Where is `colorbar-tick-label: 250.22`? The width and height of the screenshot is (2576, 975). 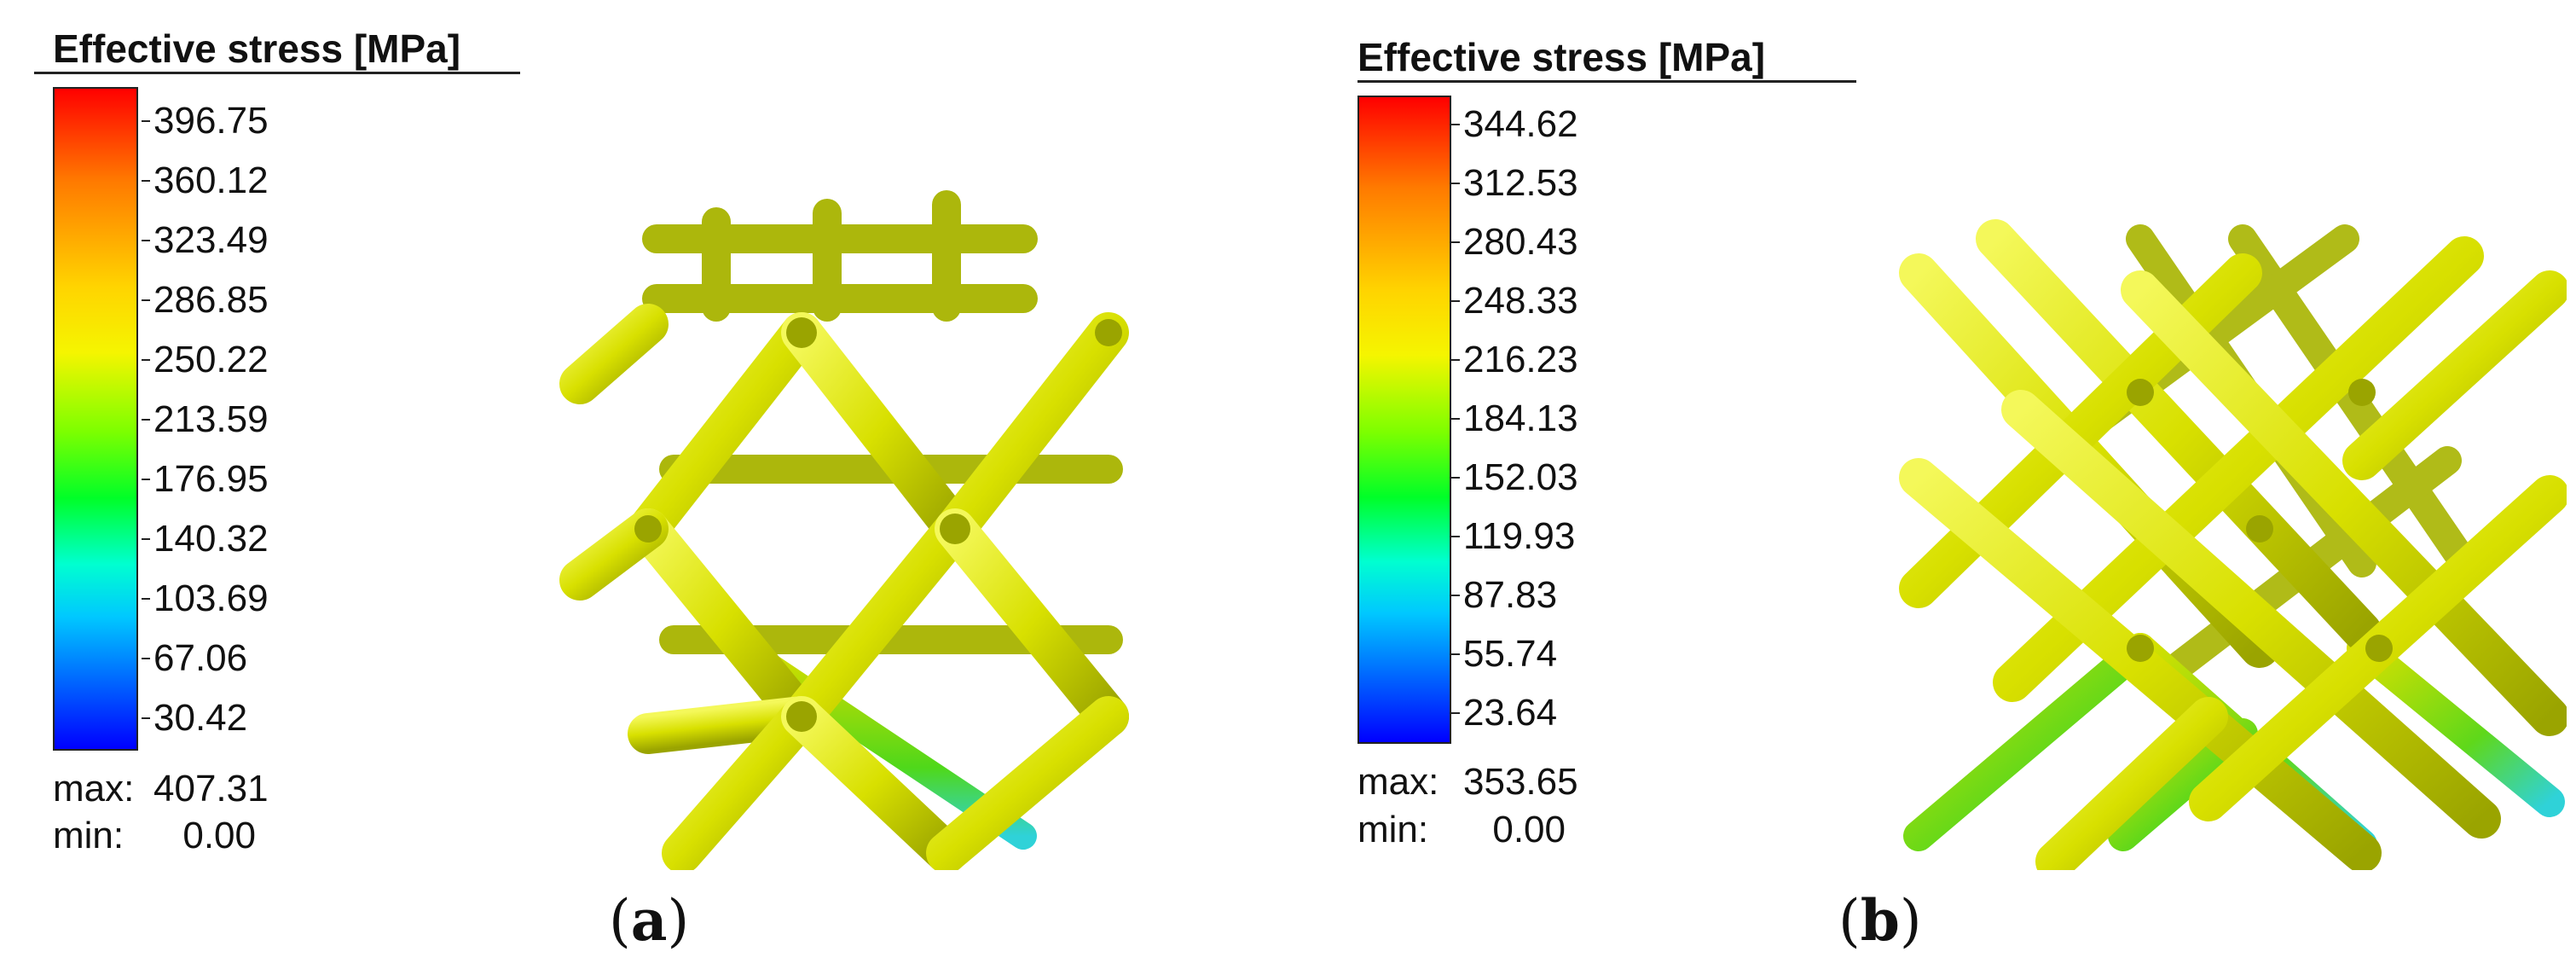 colorbar-tick-label: 250.22 is located at coordinates (205, 359).